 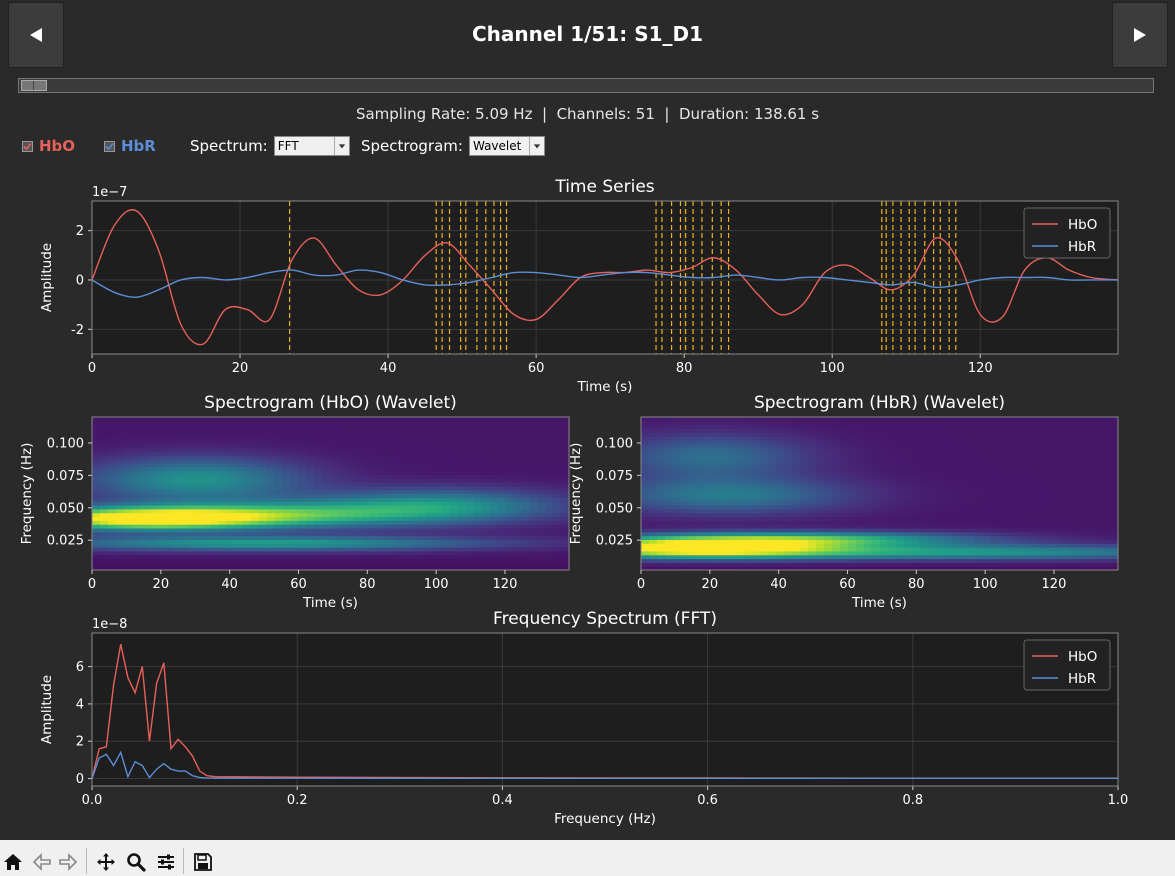 What do you see at coordinates (311, 146) in the screenshot?
I see `spectrum-select: FFT` at bounding box center [311, 146].